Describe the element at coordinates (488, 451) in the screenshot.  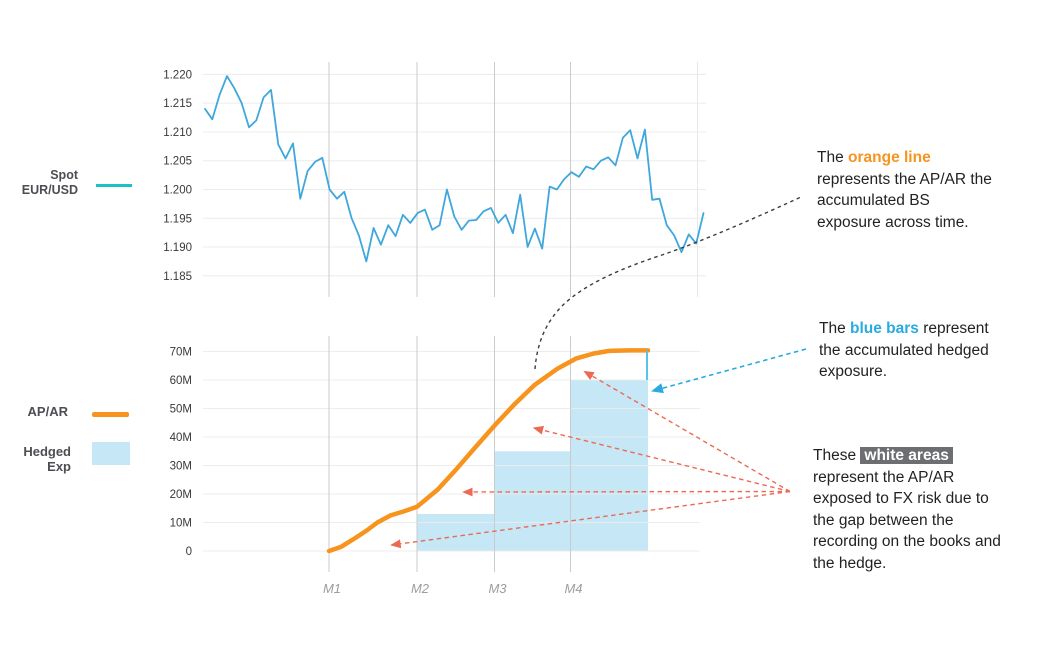
I see `apar-curve` at that location.